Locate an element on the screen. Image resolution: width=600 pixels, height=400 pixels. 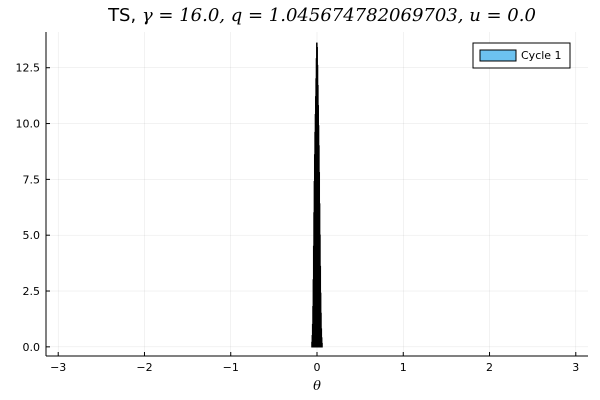
y-tick-label: 5.0 is located at coordinates (32, 235).